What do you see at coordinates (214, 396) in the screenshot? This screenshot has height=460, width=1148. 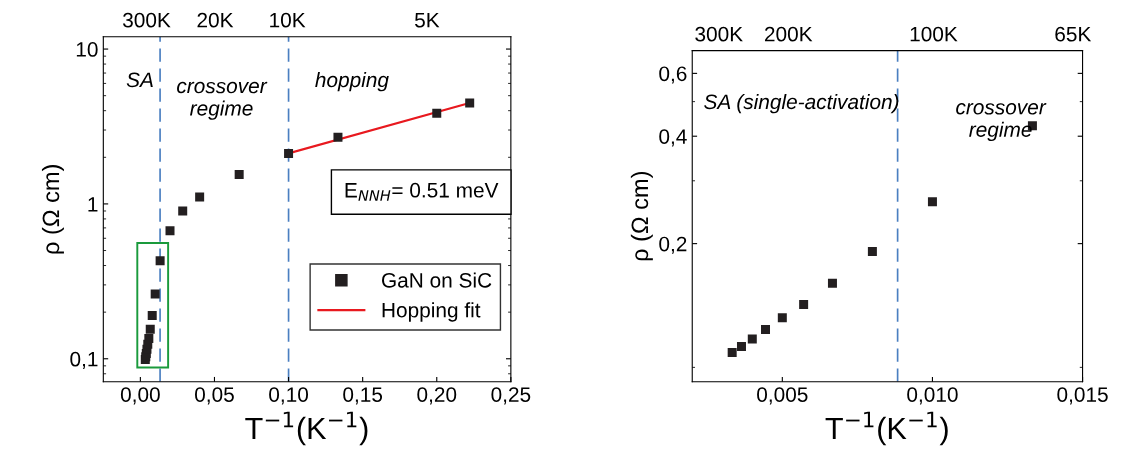 I see `x-tick-label: 0,05` at bounding box center [214, 396].